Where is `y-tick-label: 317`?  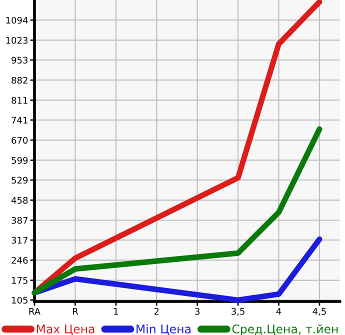 y-tick-label: 317 is located at coordinates (20, 240).